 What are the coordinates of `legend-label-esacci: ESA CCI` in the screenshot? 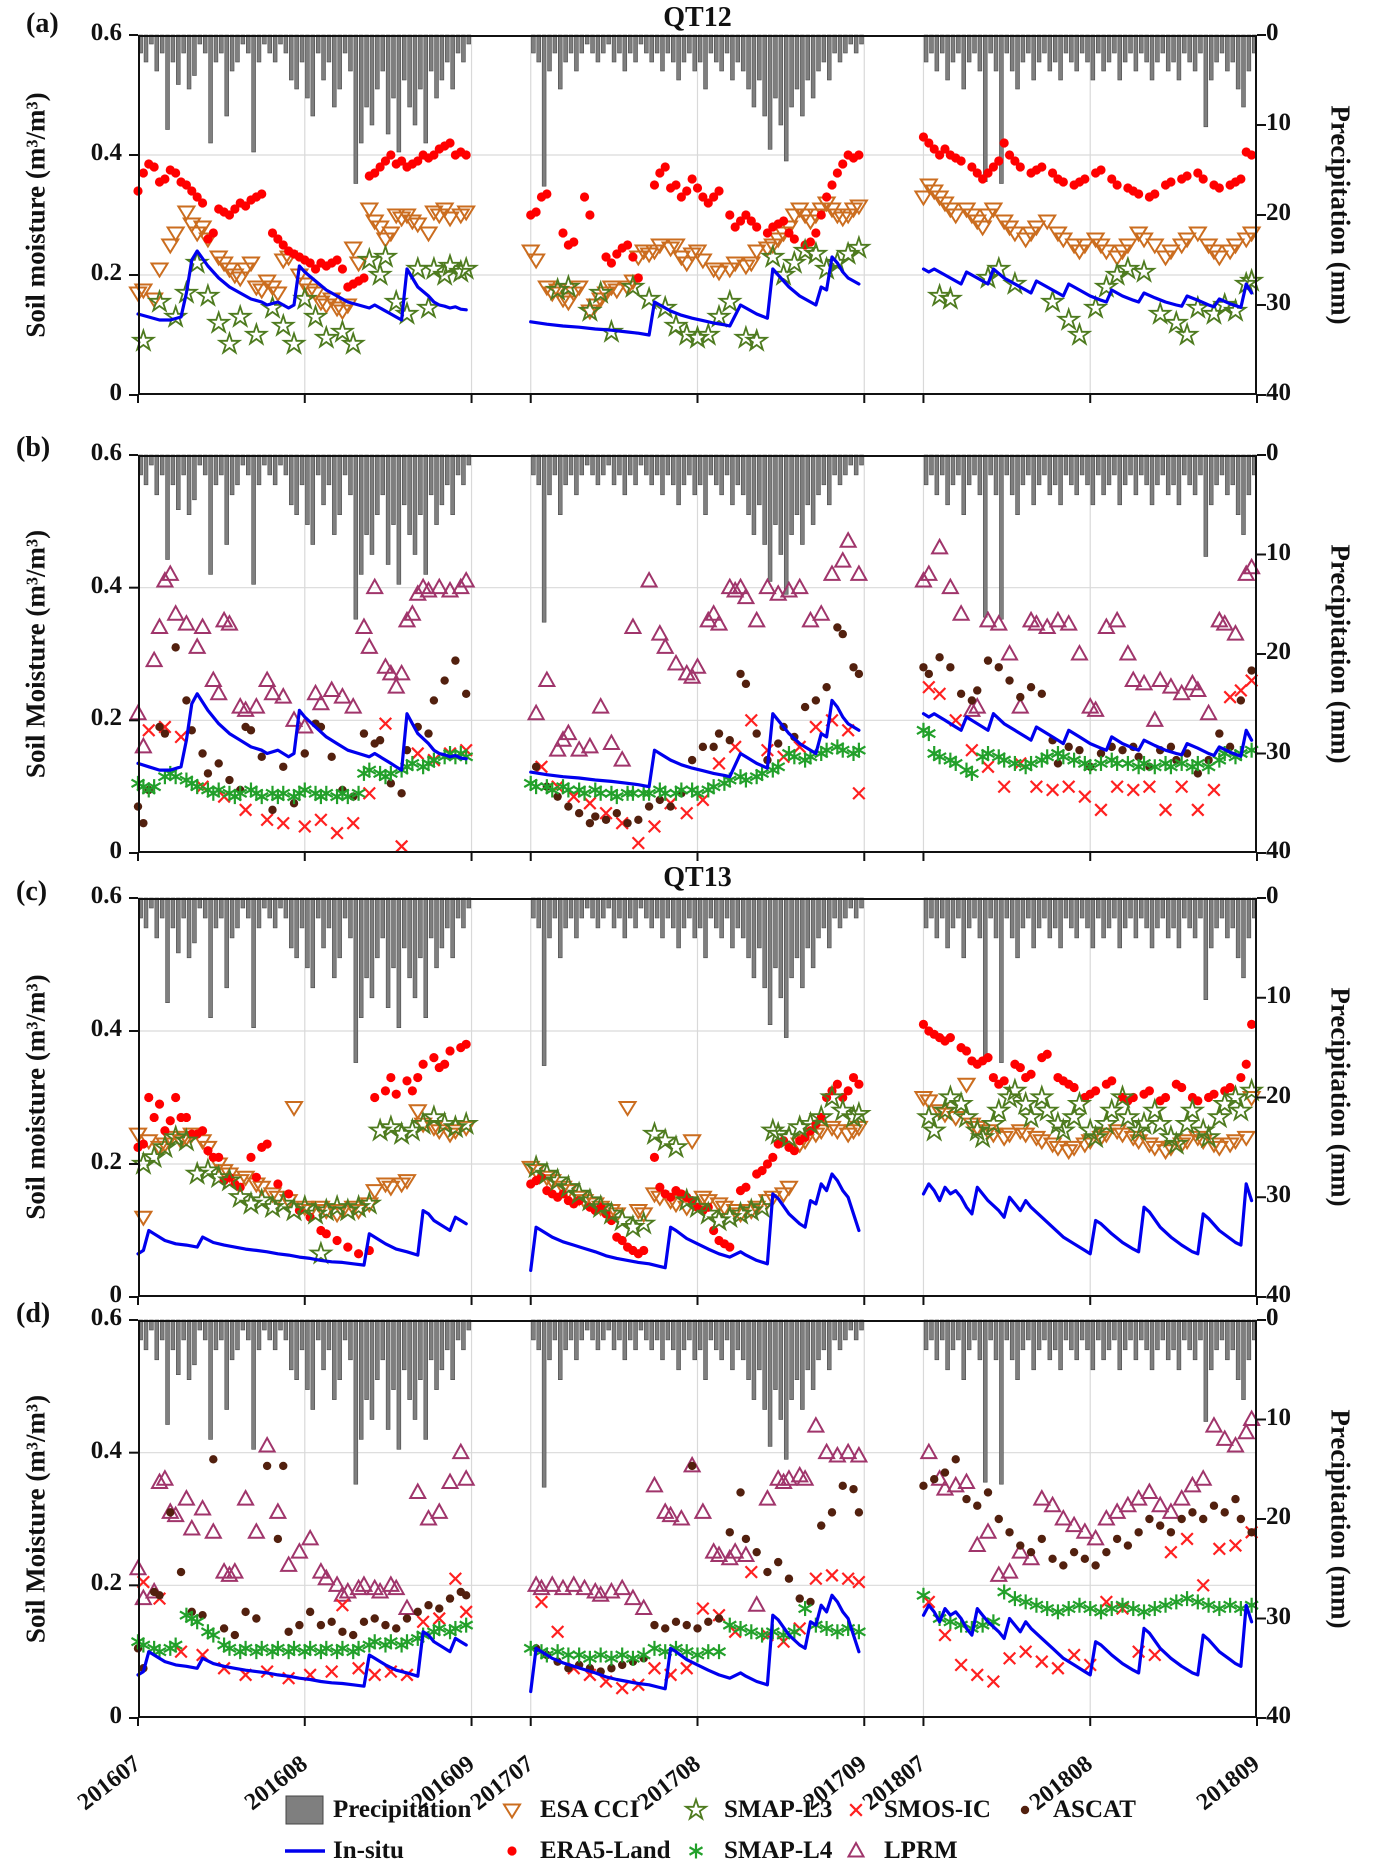 It's located at (590, 1809).